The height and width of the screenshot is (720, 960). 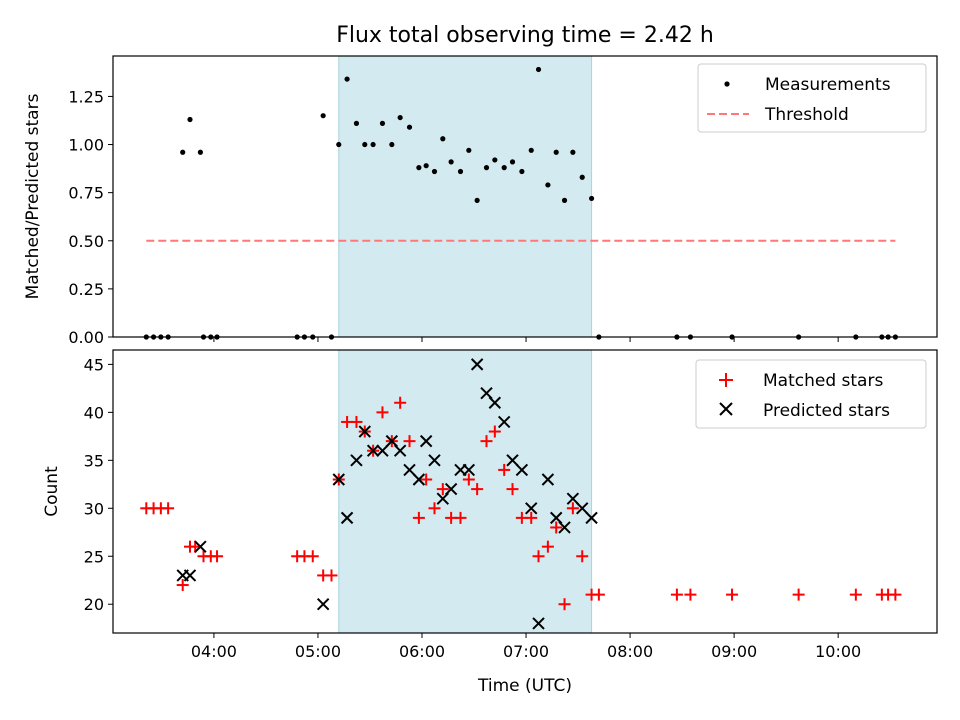 What do you see at coordinates (726, 409) in the screenshot?
I see `legend-predicted-marker` at bounding box center [726, 409].